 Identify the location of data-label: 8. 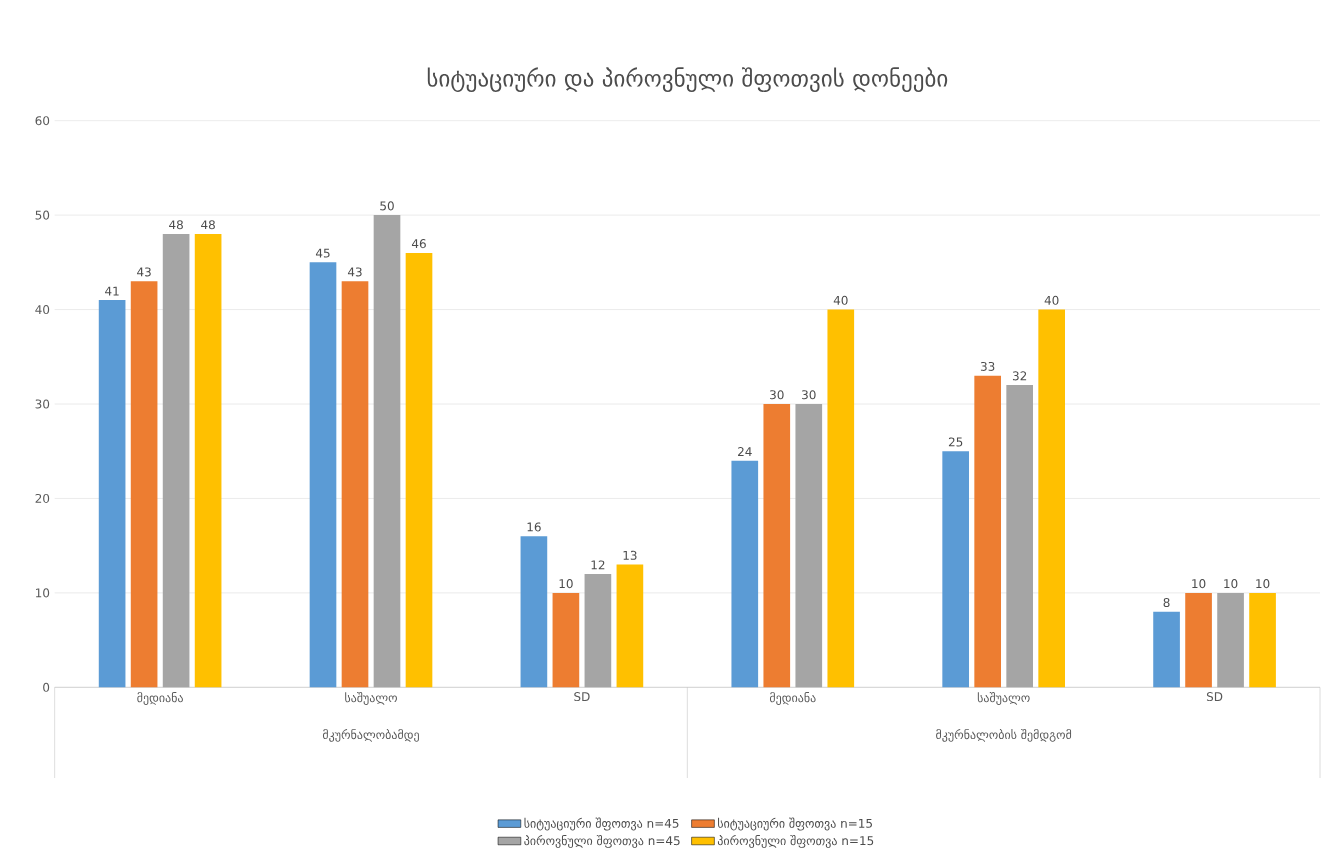
(1166, 602).